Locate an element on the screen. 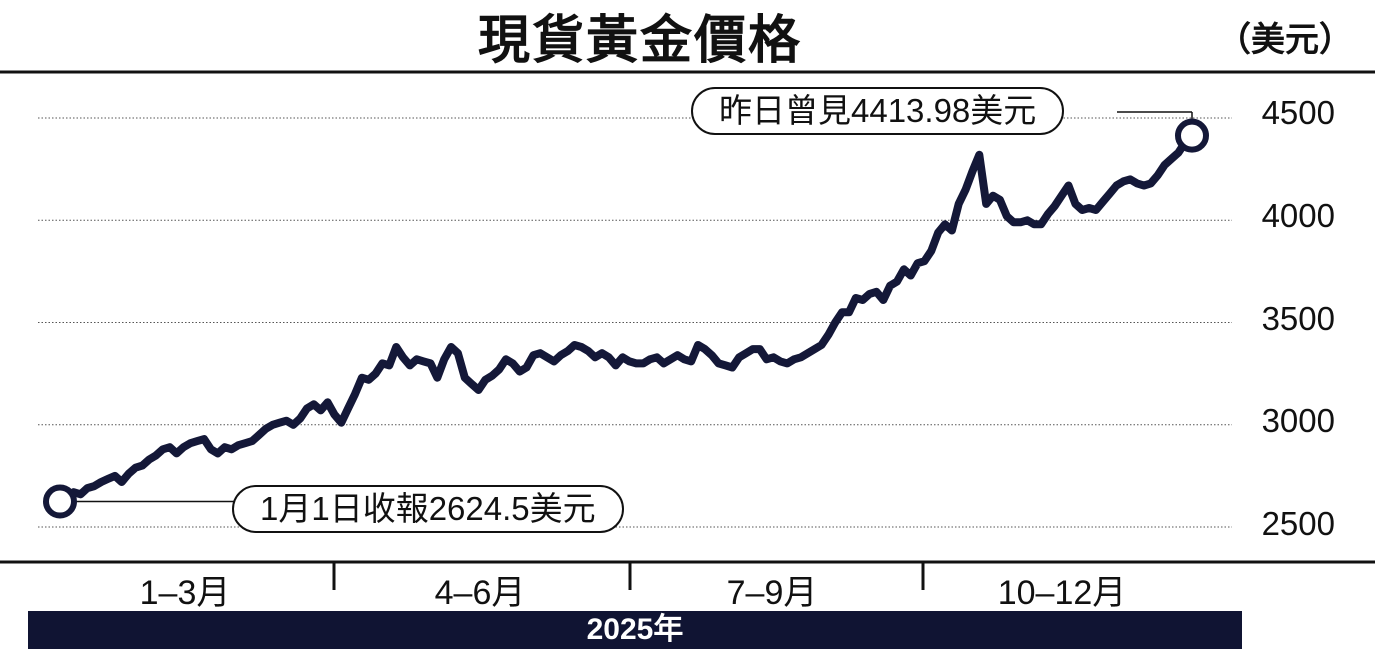 The height and width of the screenshot is (649, 1375). x-dividers is located at coordinates (628, 576).